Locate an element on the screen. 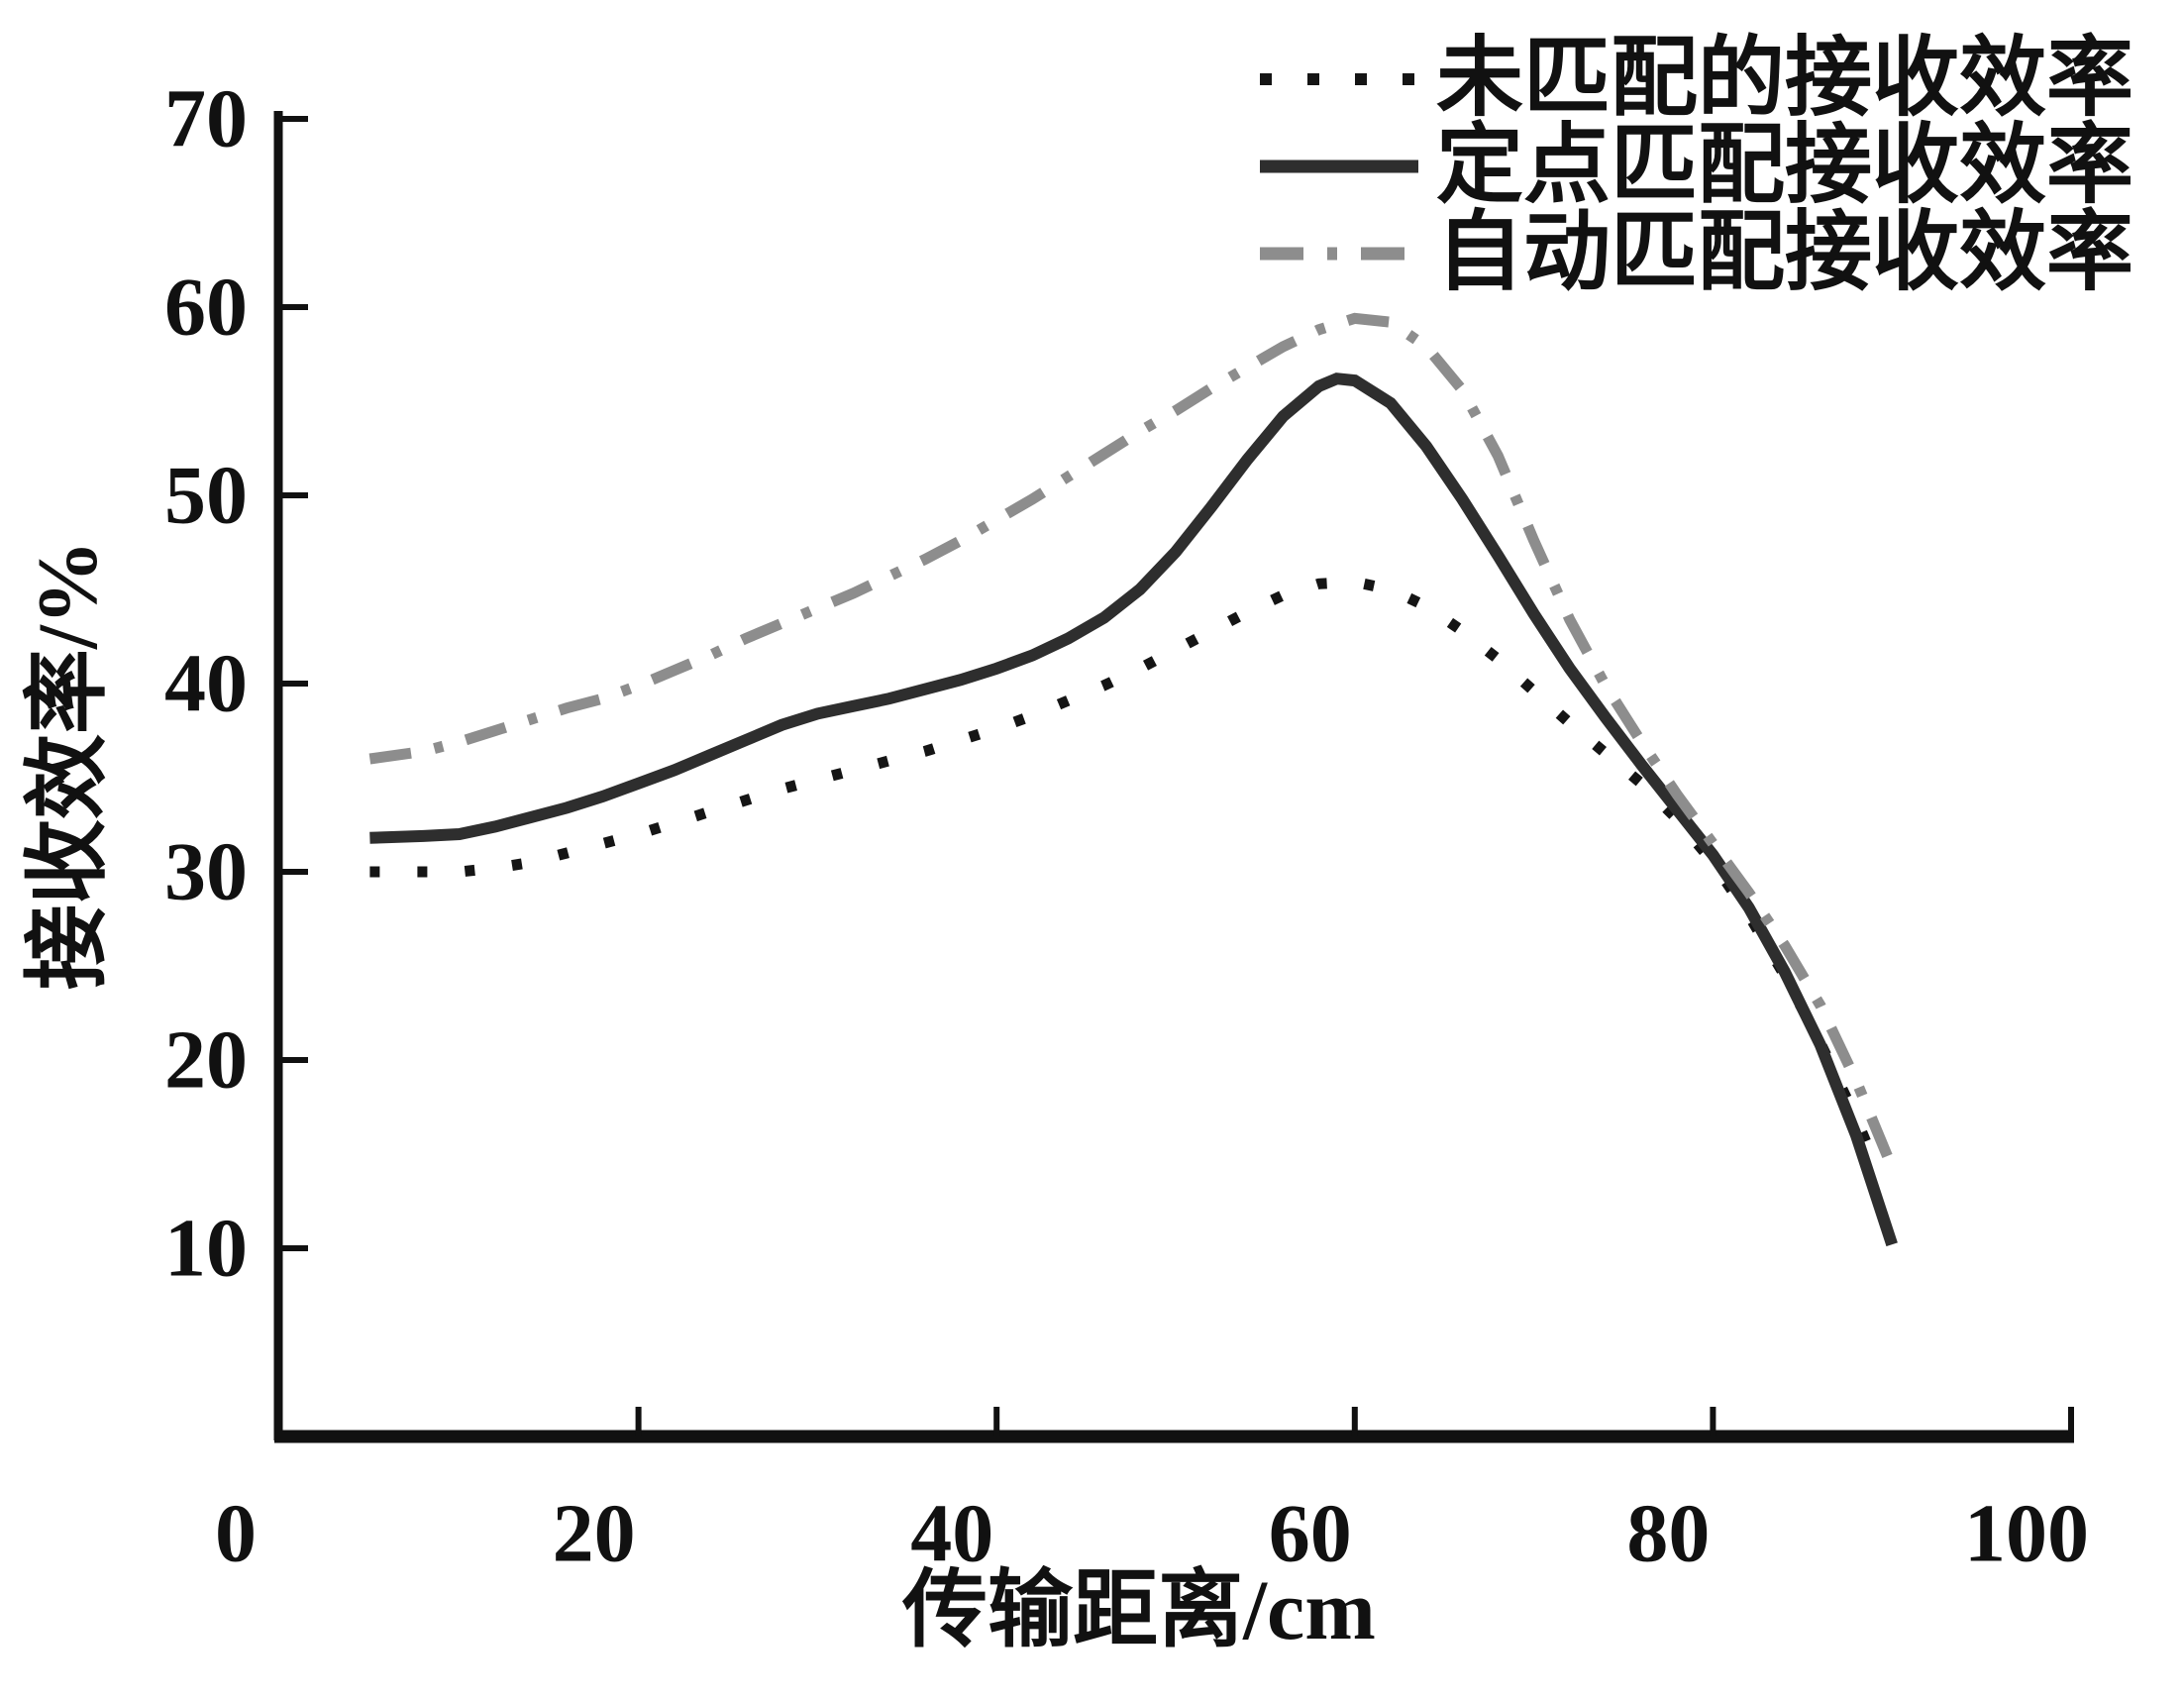 The width and height of the screenshot is (2184, 1702). legend-label-1: 定点匹配接收效率 is located at coordinates (1784, 167).